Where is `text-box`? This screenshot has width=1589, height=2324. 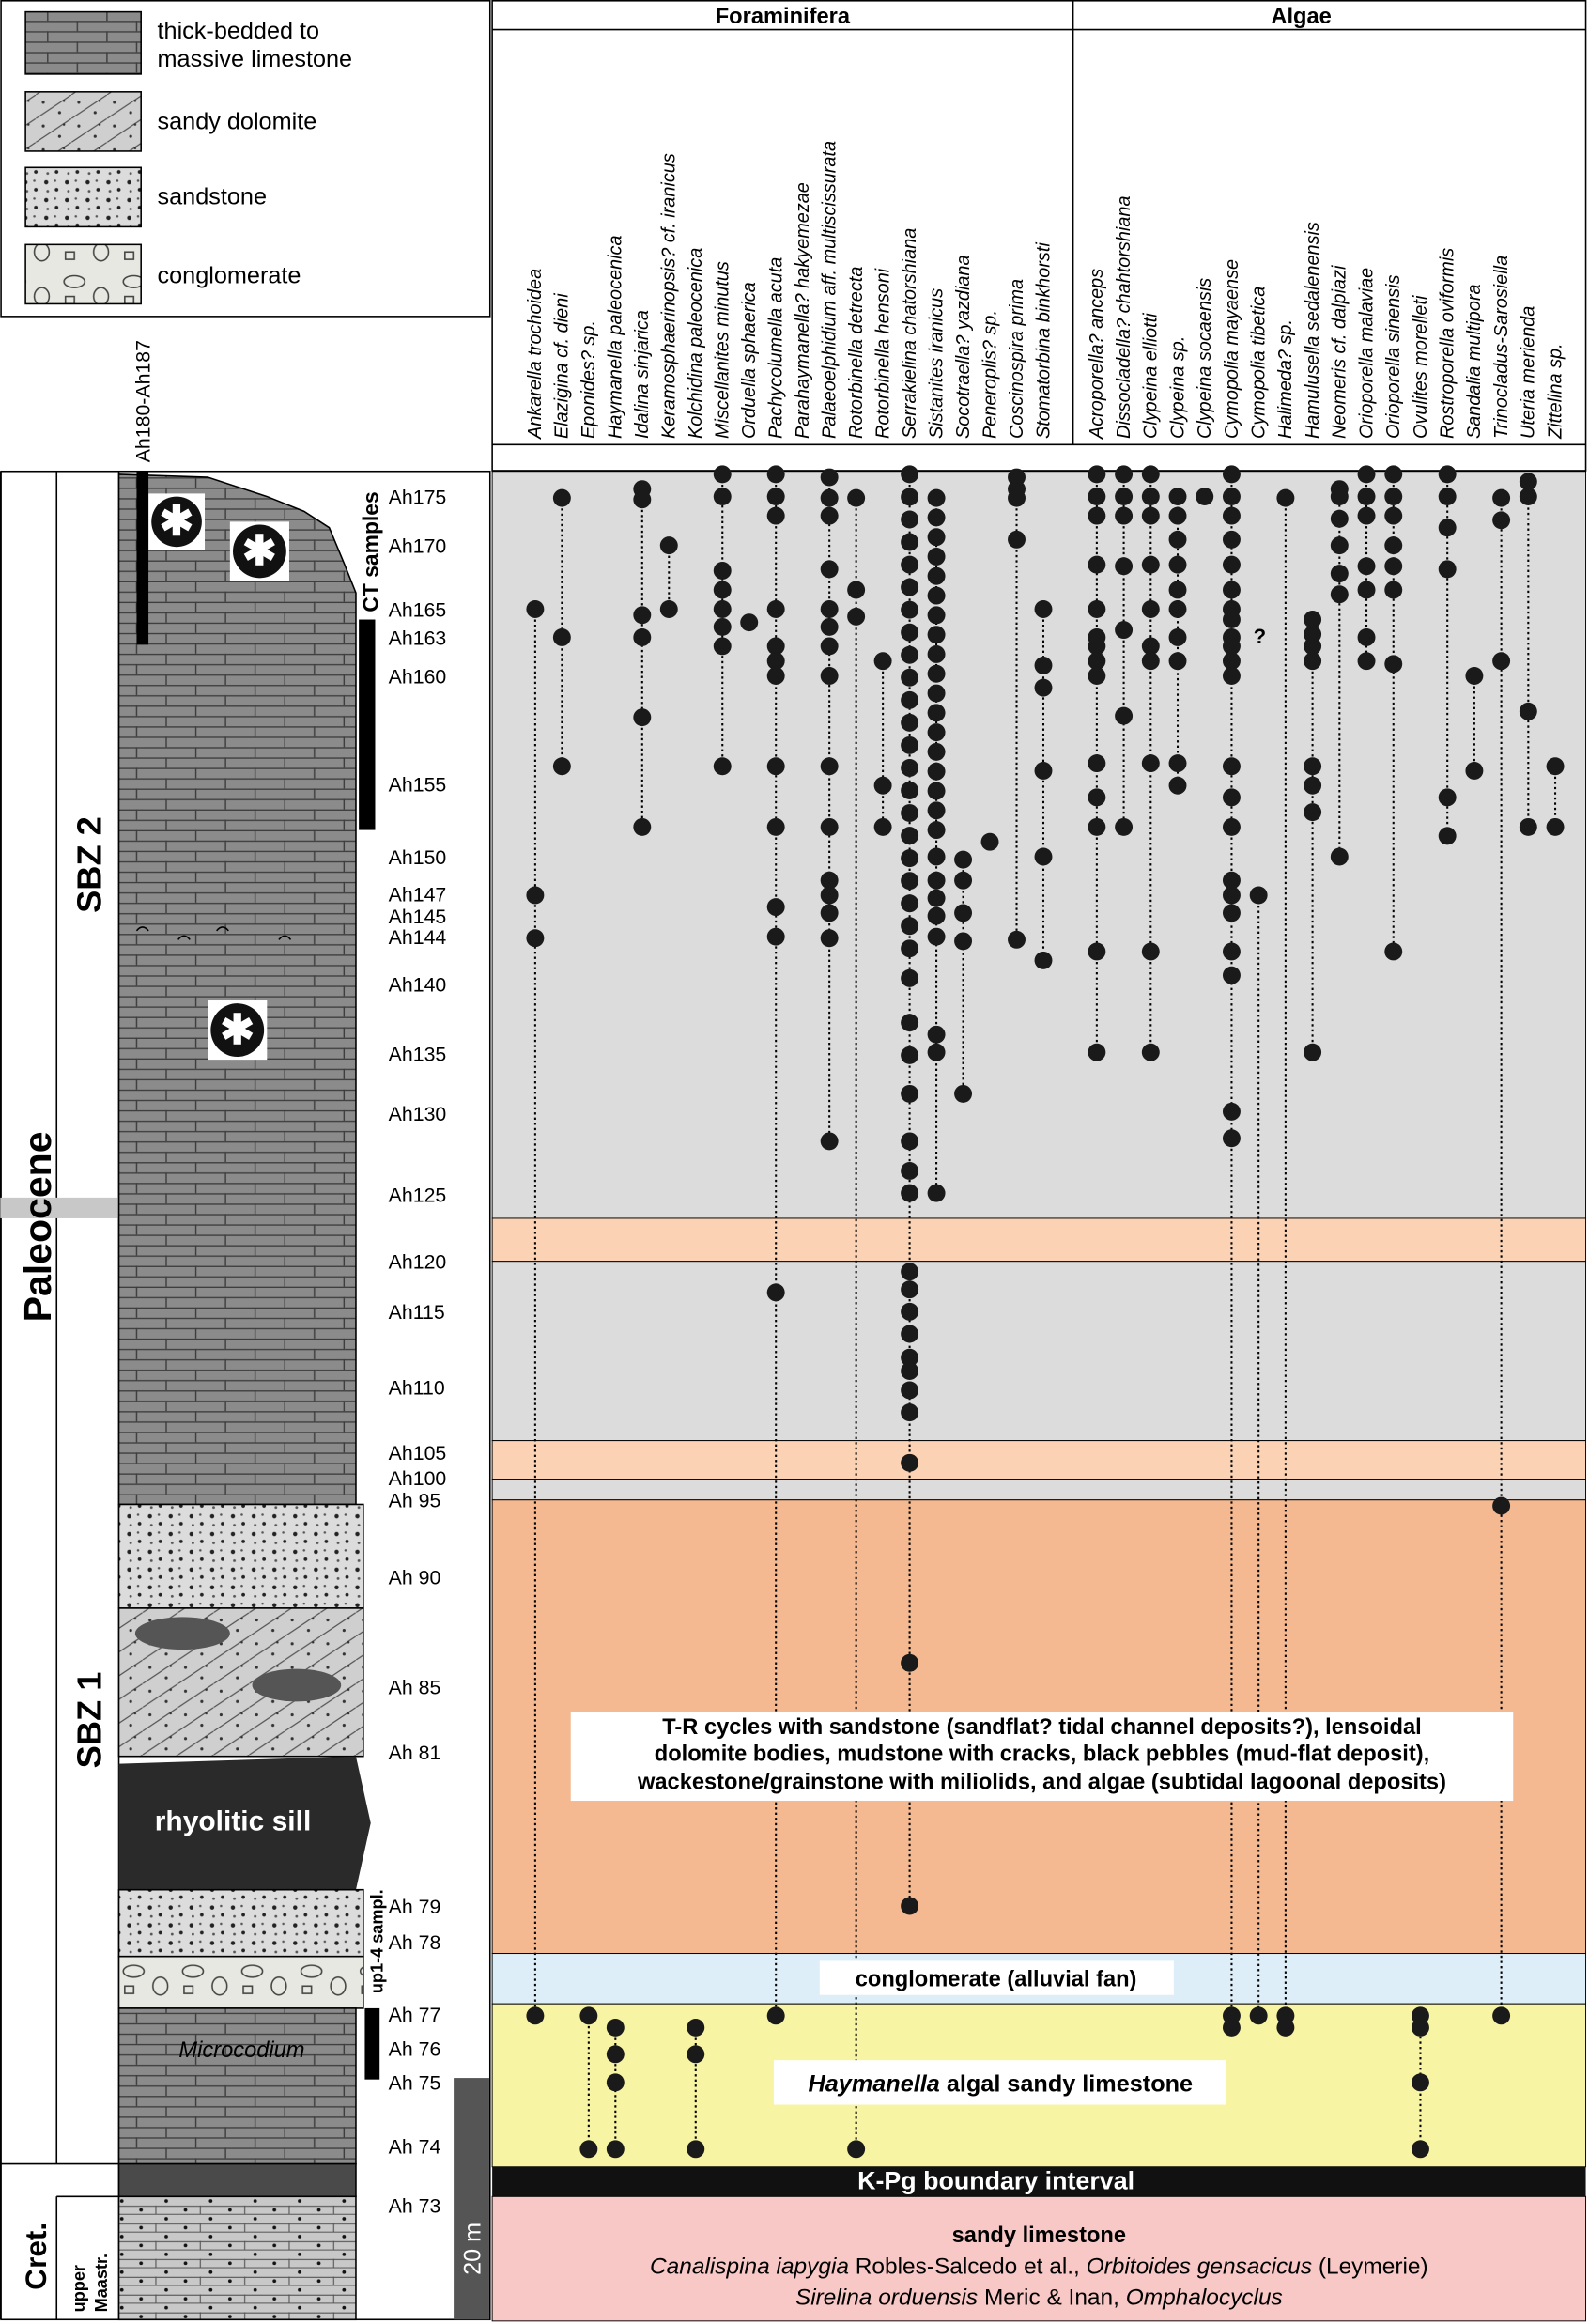
text-box is located at coordinates (996, 1977).